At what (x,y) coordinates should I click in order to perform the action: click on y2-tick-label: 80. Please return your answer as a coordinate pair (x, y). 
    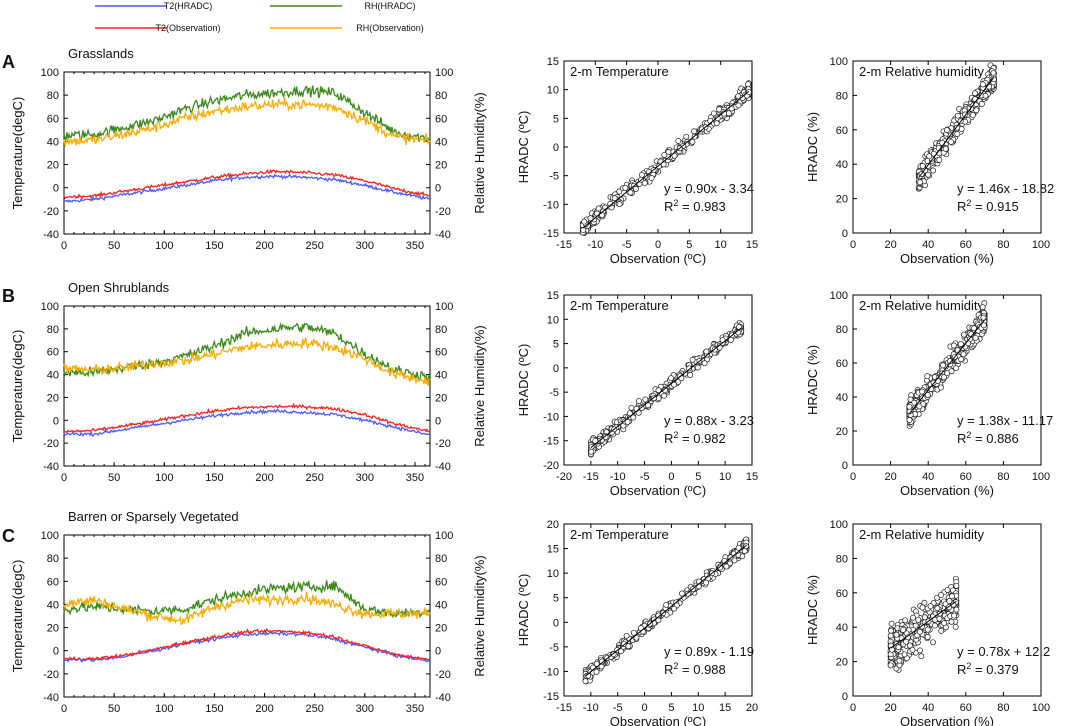
    Looking at the image, I should click on (441, 330).